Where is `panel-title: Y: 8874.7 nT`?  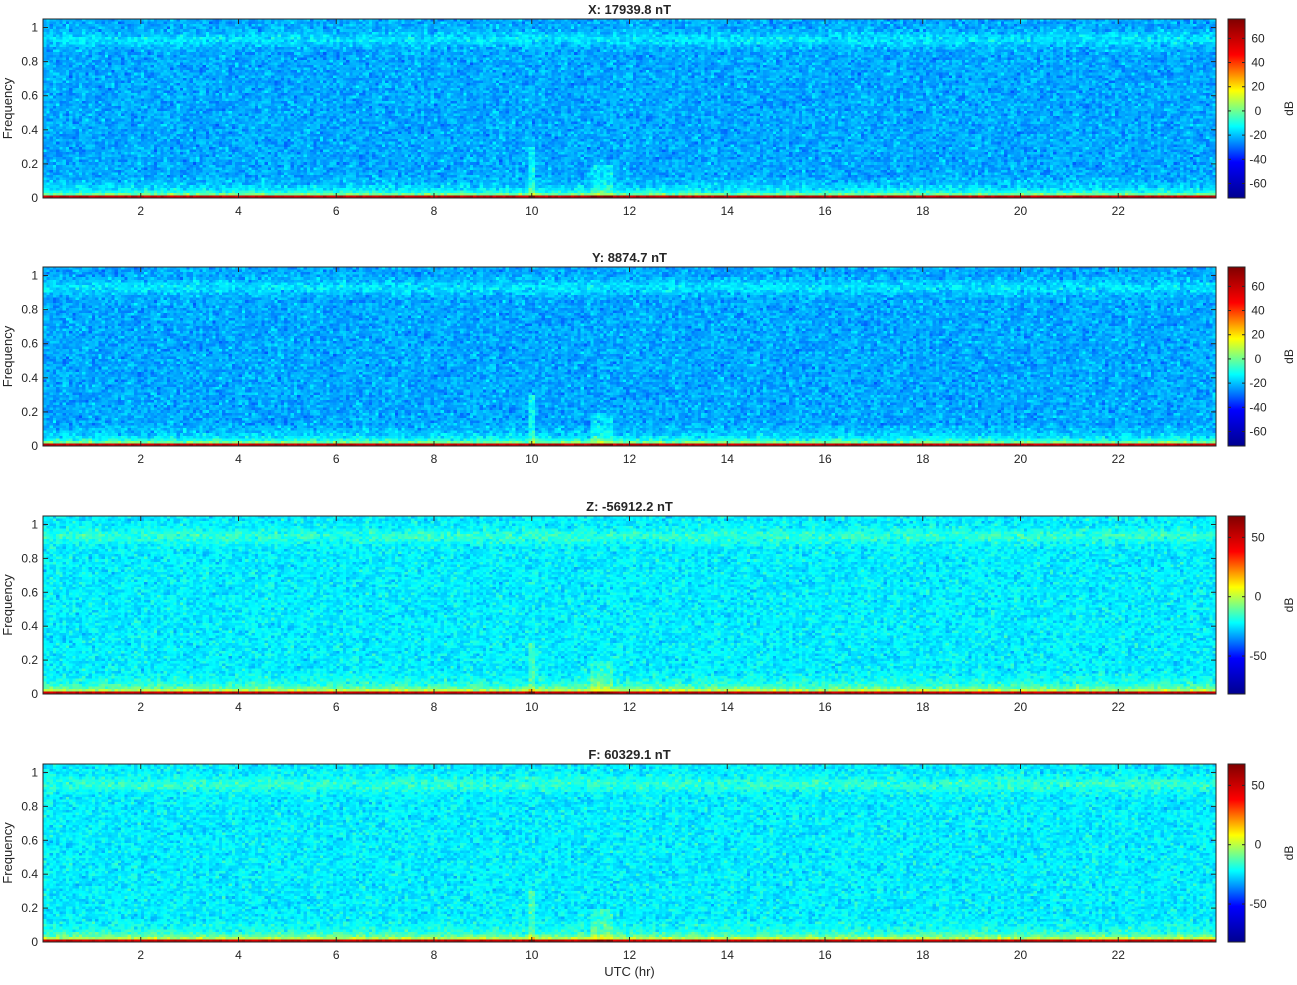
panel-title: Y: 8874.7 nT is located at coordinates (629, 257).